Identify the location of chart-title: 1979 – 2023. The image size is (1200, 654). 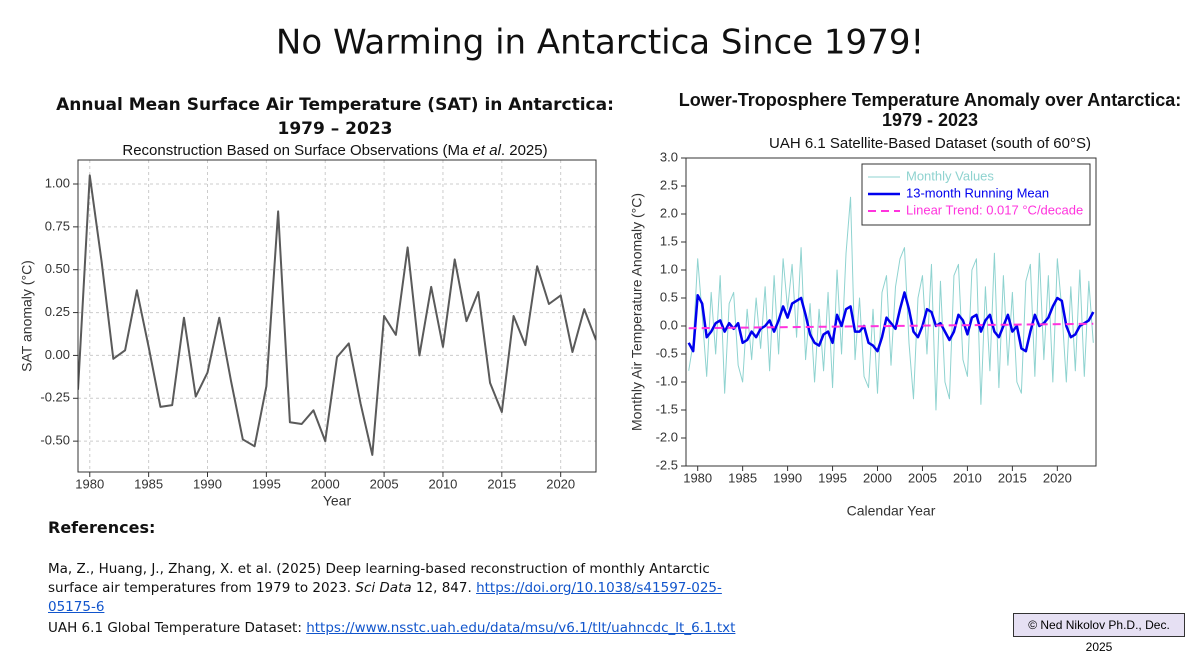
(335, 129).